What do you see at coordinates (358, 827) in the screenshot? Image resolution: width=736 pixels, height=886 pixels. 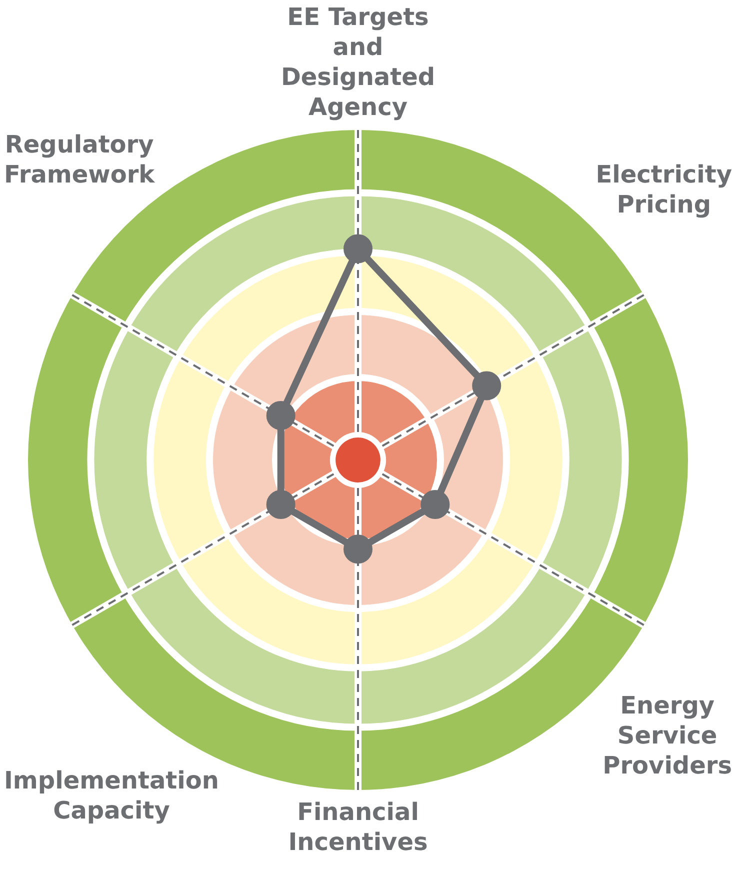 I see `spoke-label: Financial Incentives` at bounding box center [358, 827].